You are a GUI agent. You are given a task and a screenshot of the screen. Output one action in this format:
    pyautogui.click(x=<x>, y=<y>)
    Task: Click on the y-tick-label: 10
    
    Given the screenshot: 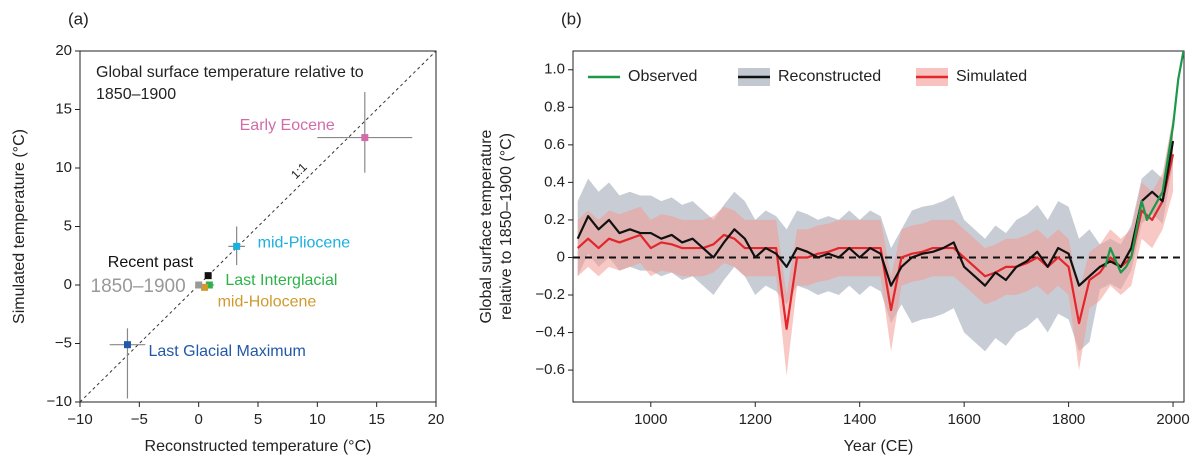 What is the action you would take?
    pyautogui.click(x=63, y=167)
    